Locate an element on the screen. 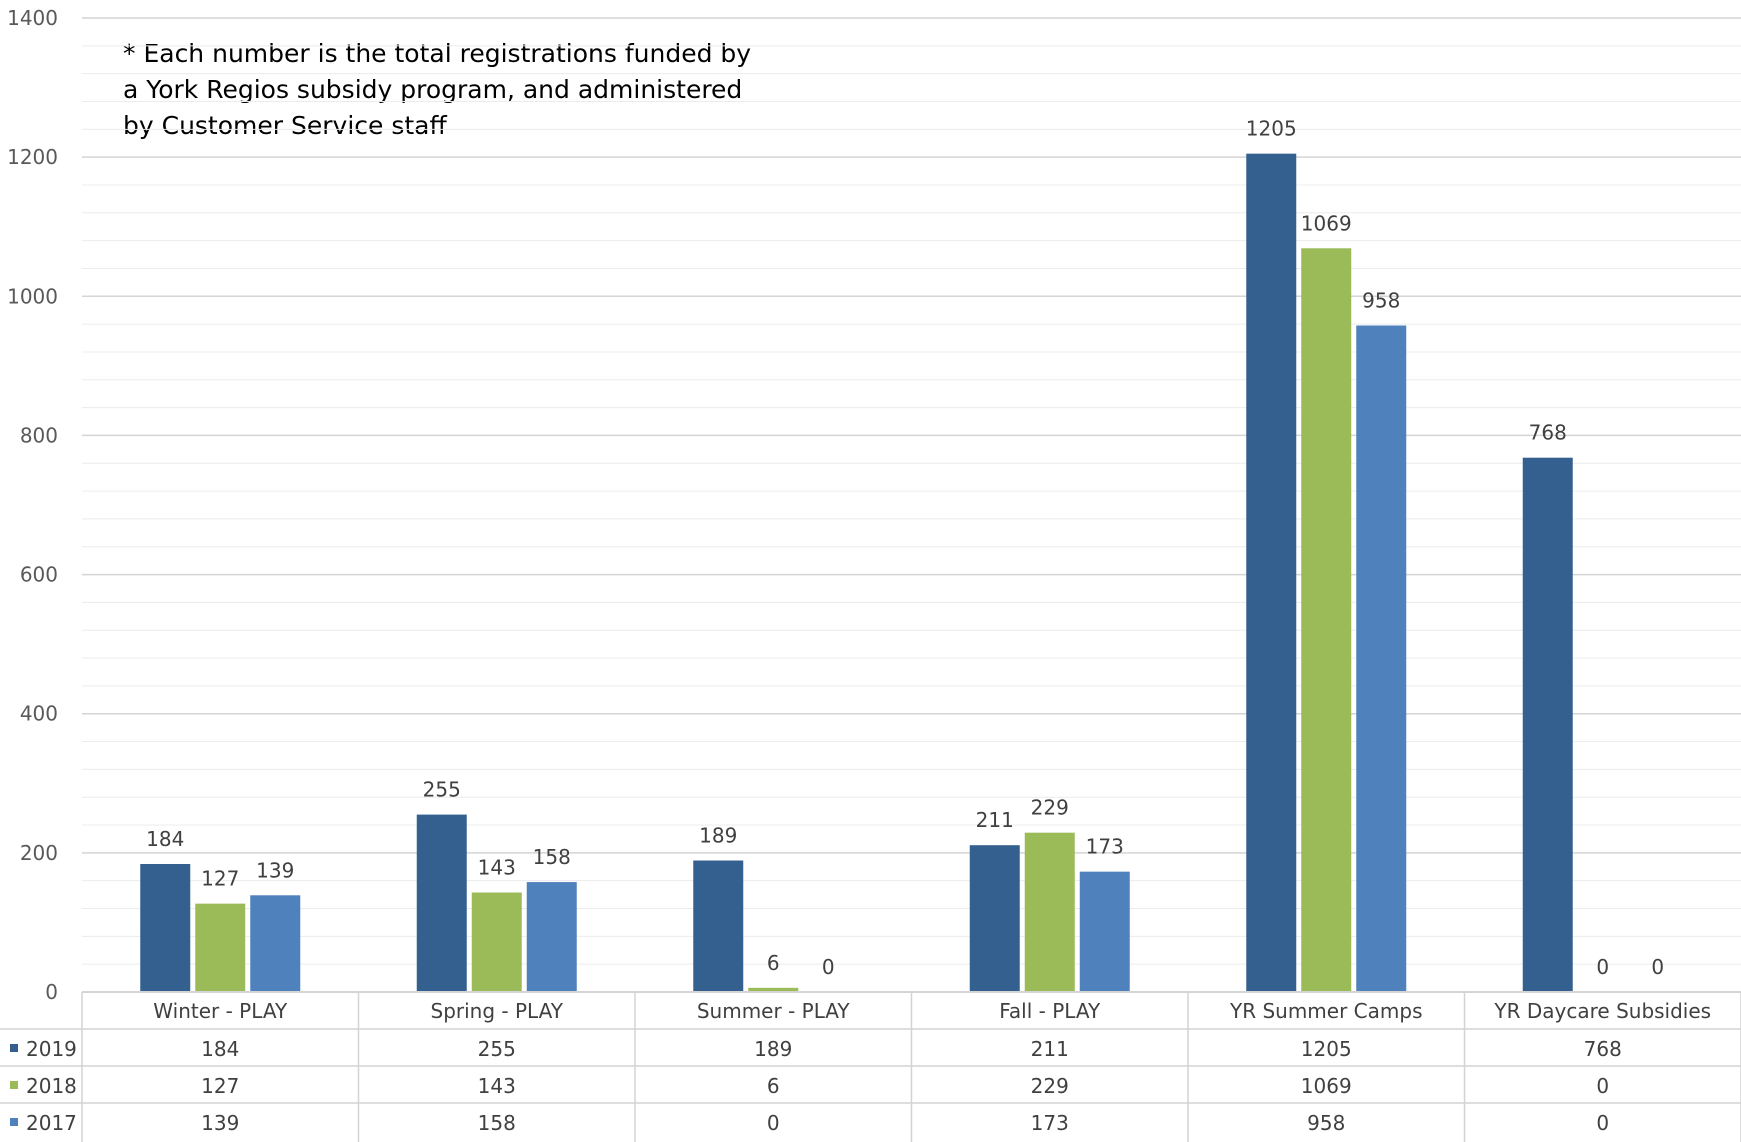  data-label: 229 is located at coordinates (1050, 808).